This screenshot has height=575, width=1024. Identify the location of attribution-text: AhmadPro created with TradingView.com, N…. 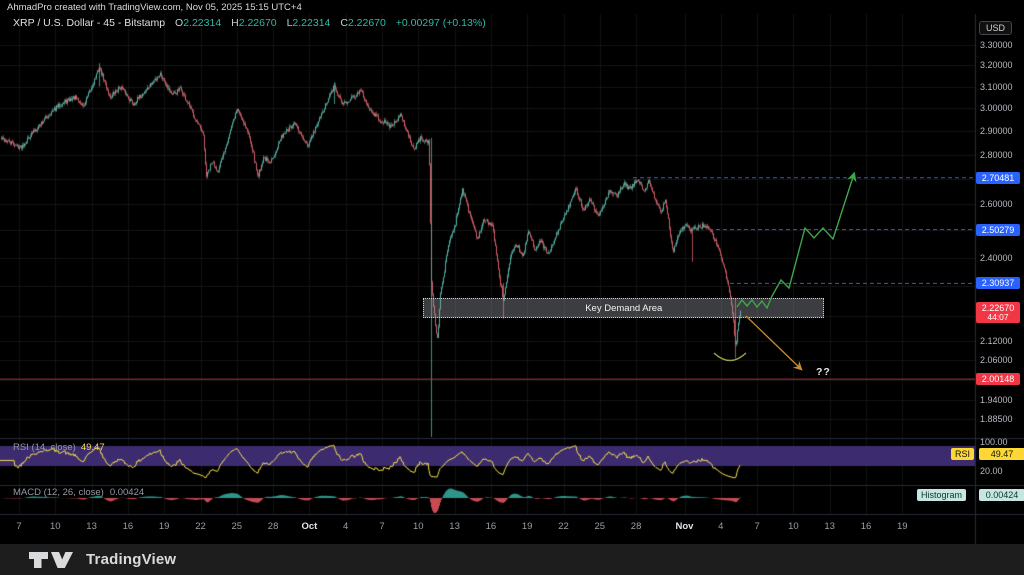
(154, 7).